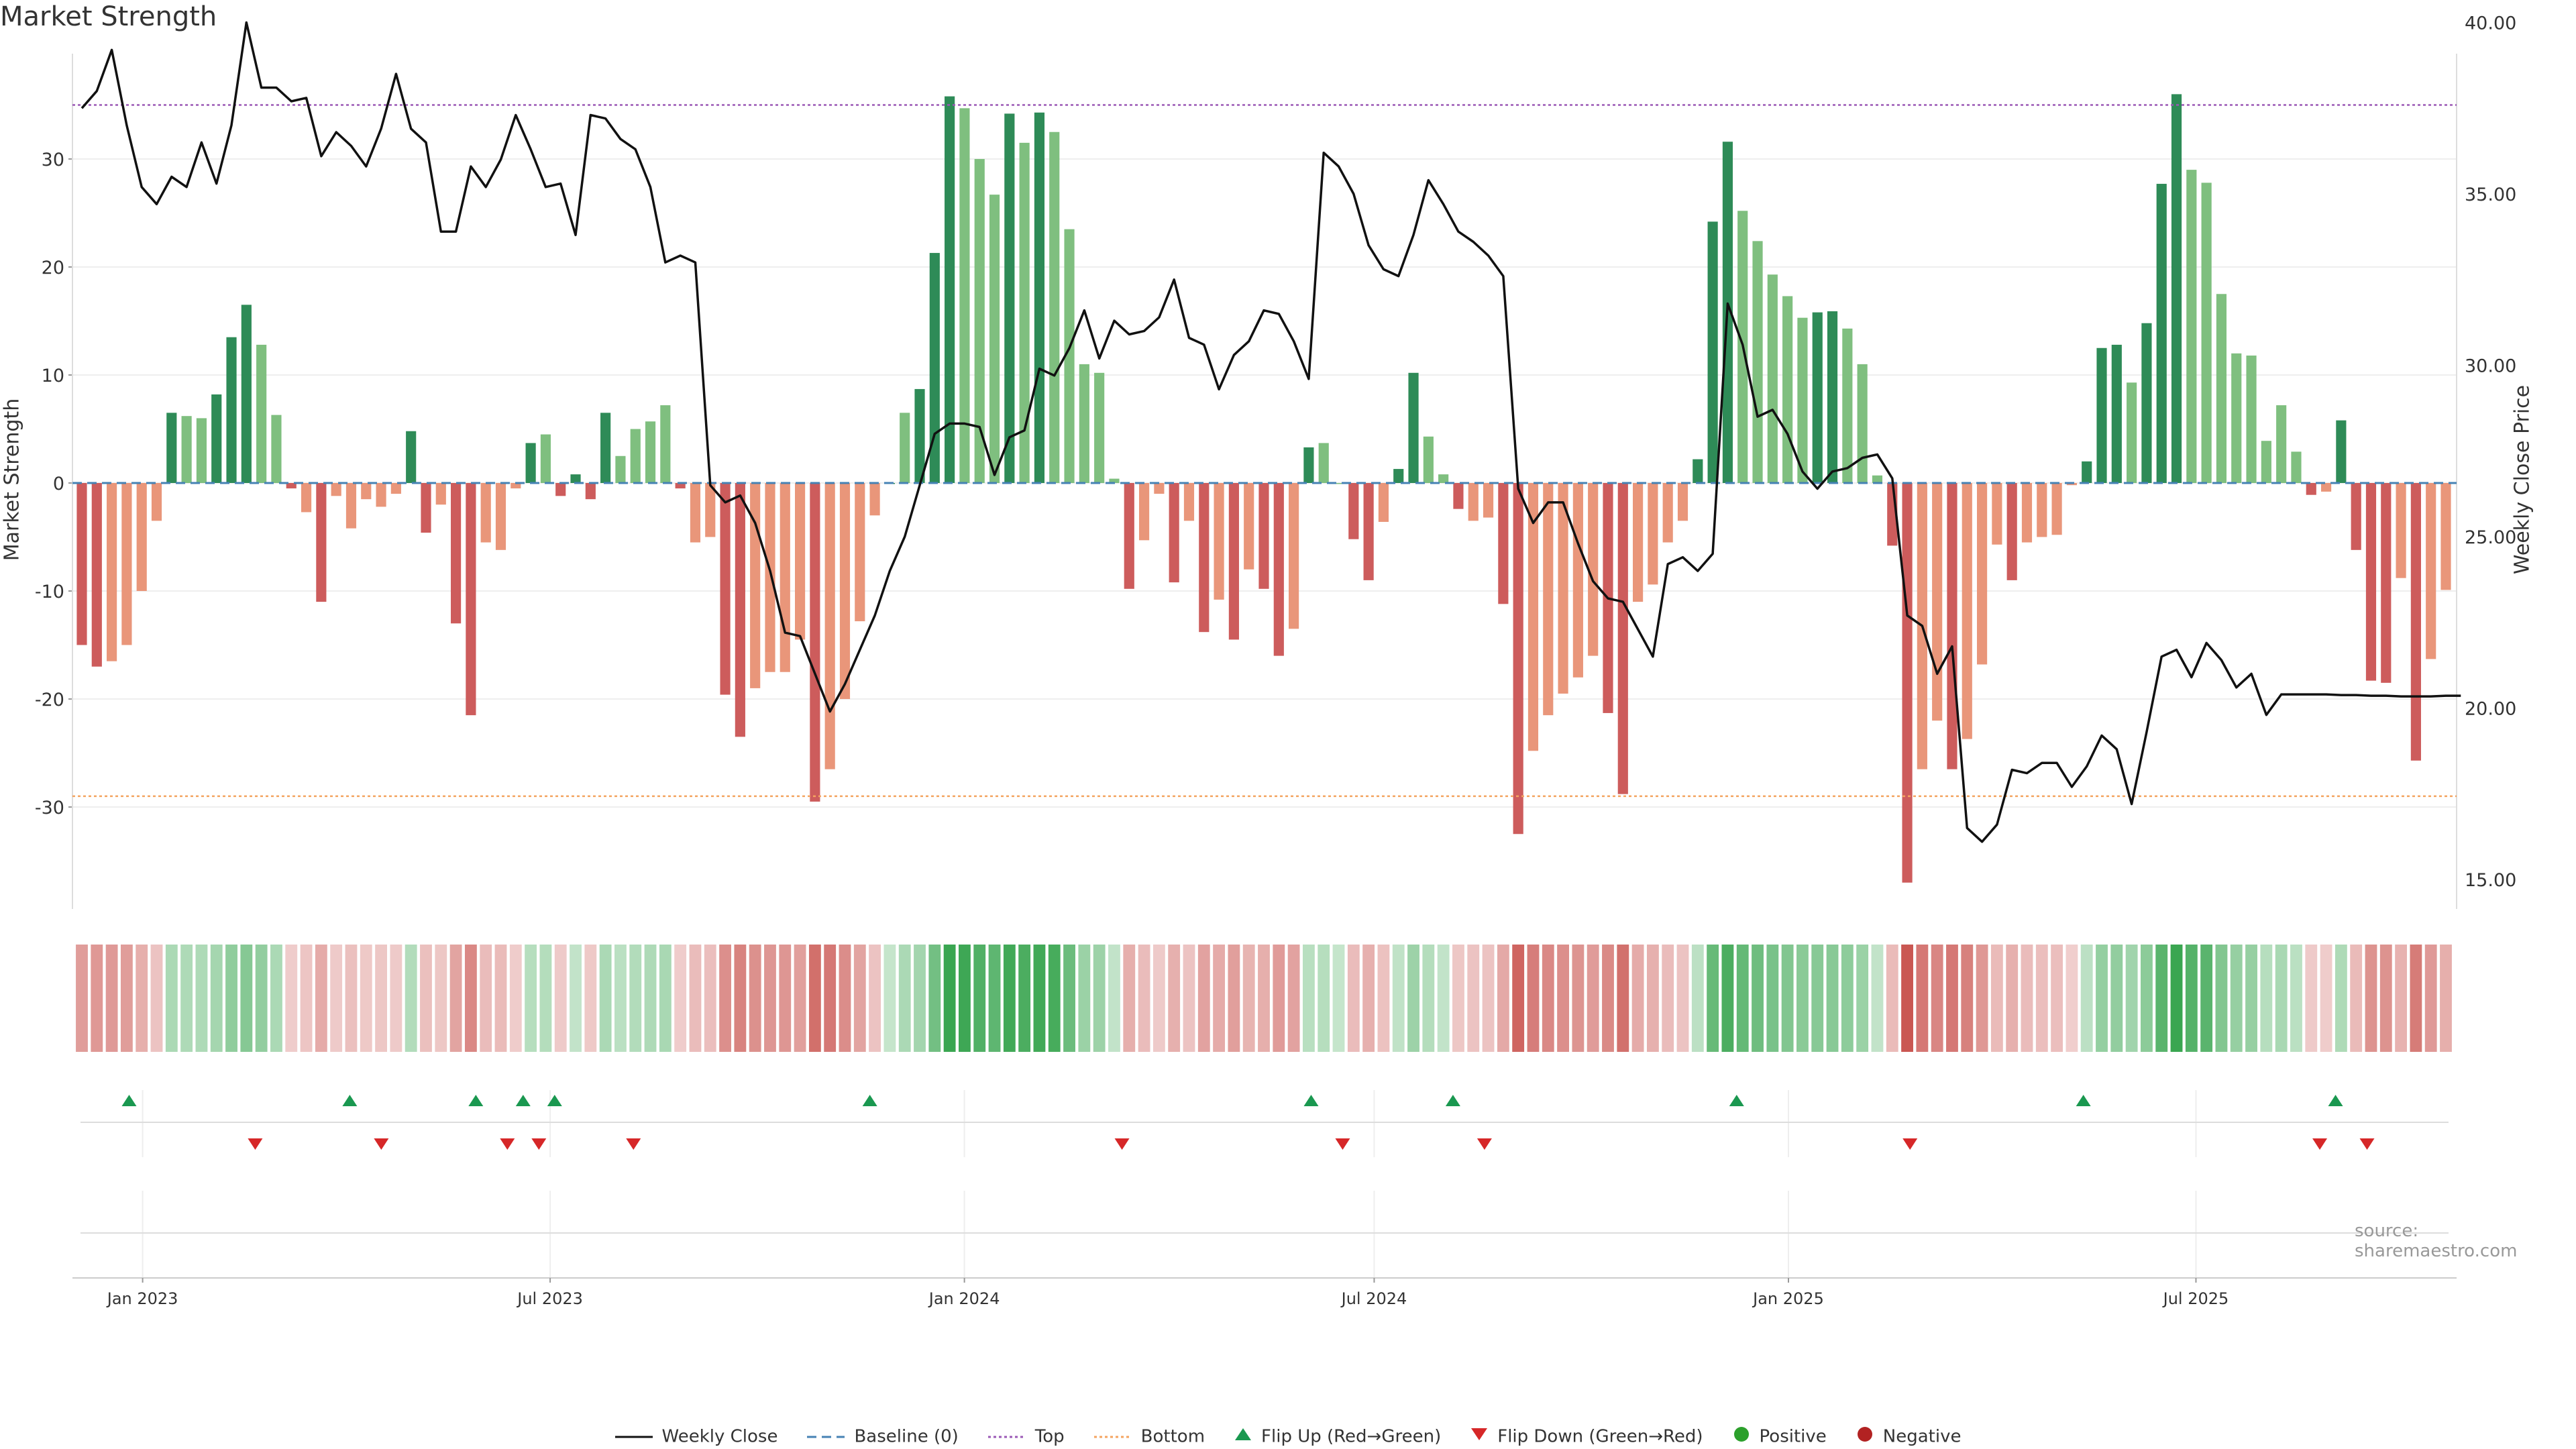  I want to click on legend-label: Positive, so click(1793, 1436).